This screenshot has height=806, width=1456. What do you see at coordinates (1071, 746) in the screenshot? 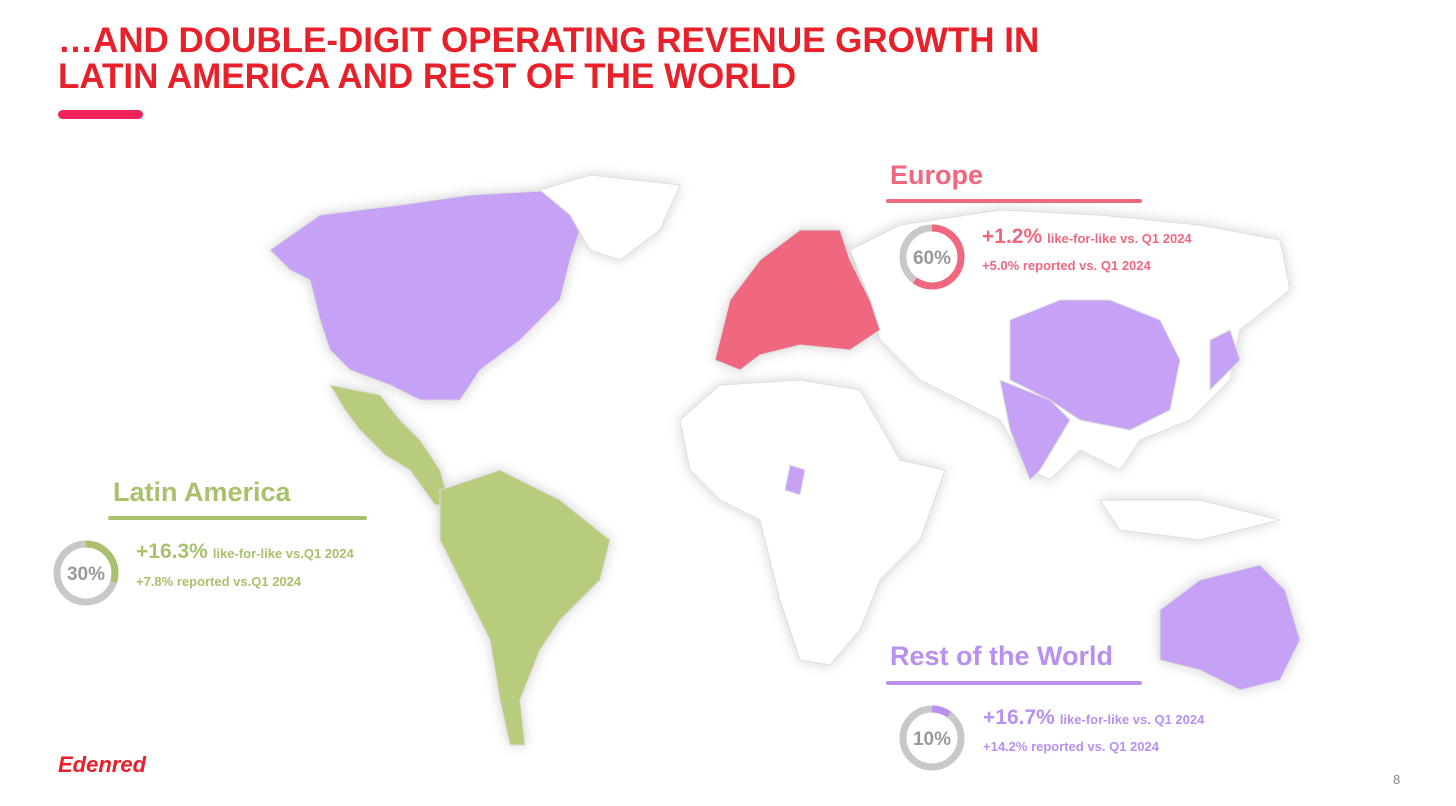
I see `growth-reported: +14.2% reported vs. Q1 2024` at bounding box center [1071, 746].